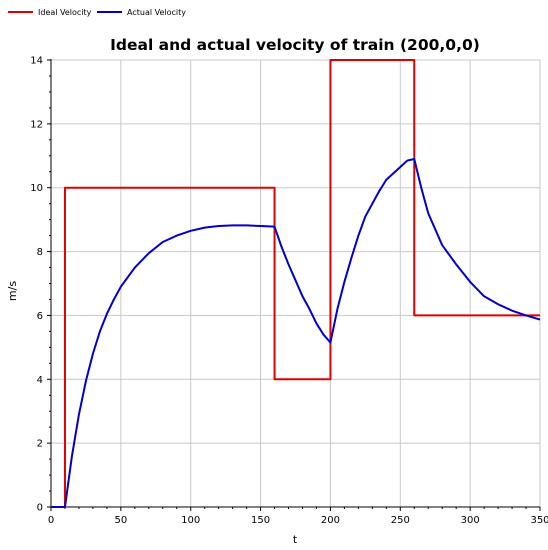  I want to click on x-tick-label: 300, so click(470, 520).